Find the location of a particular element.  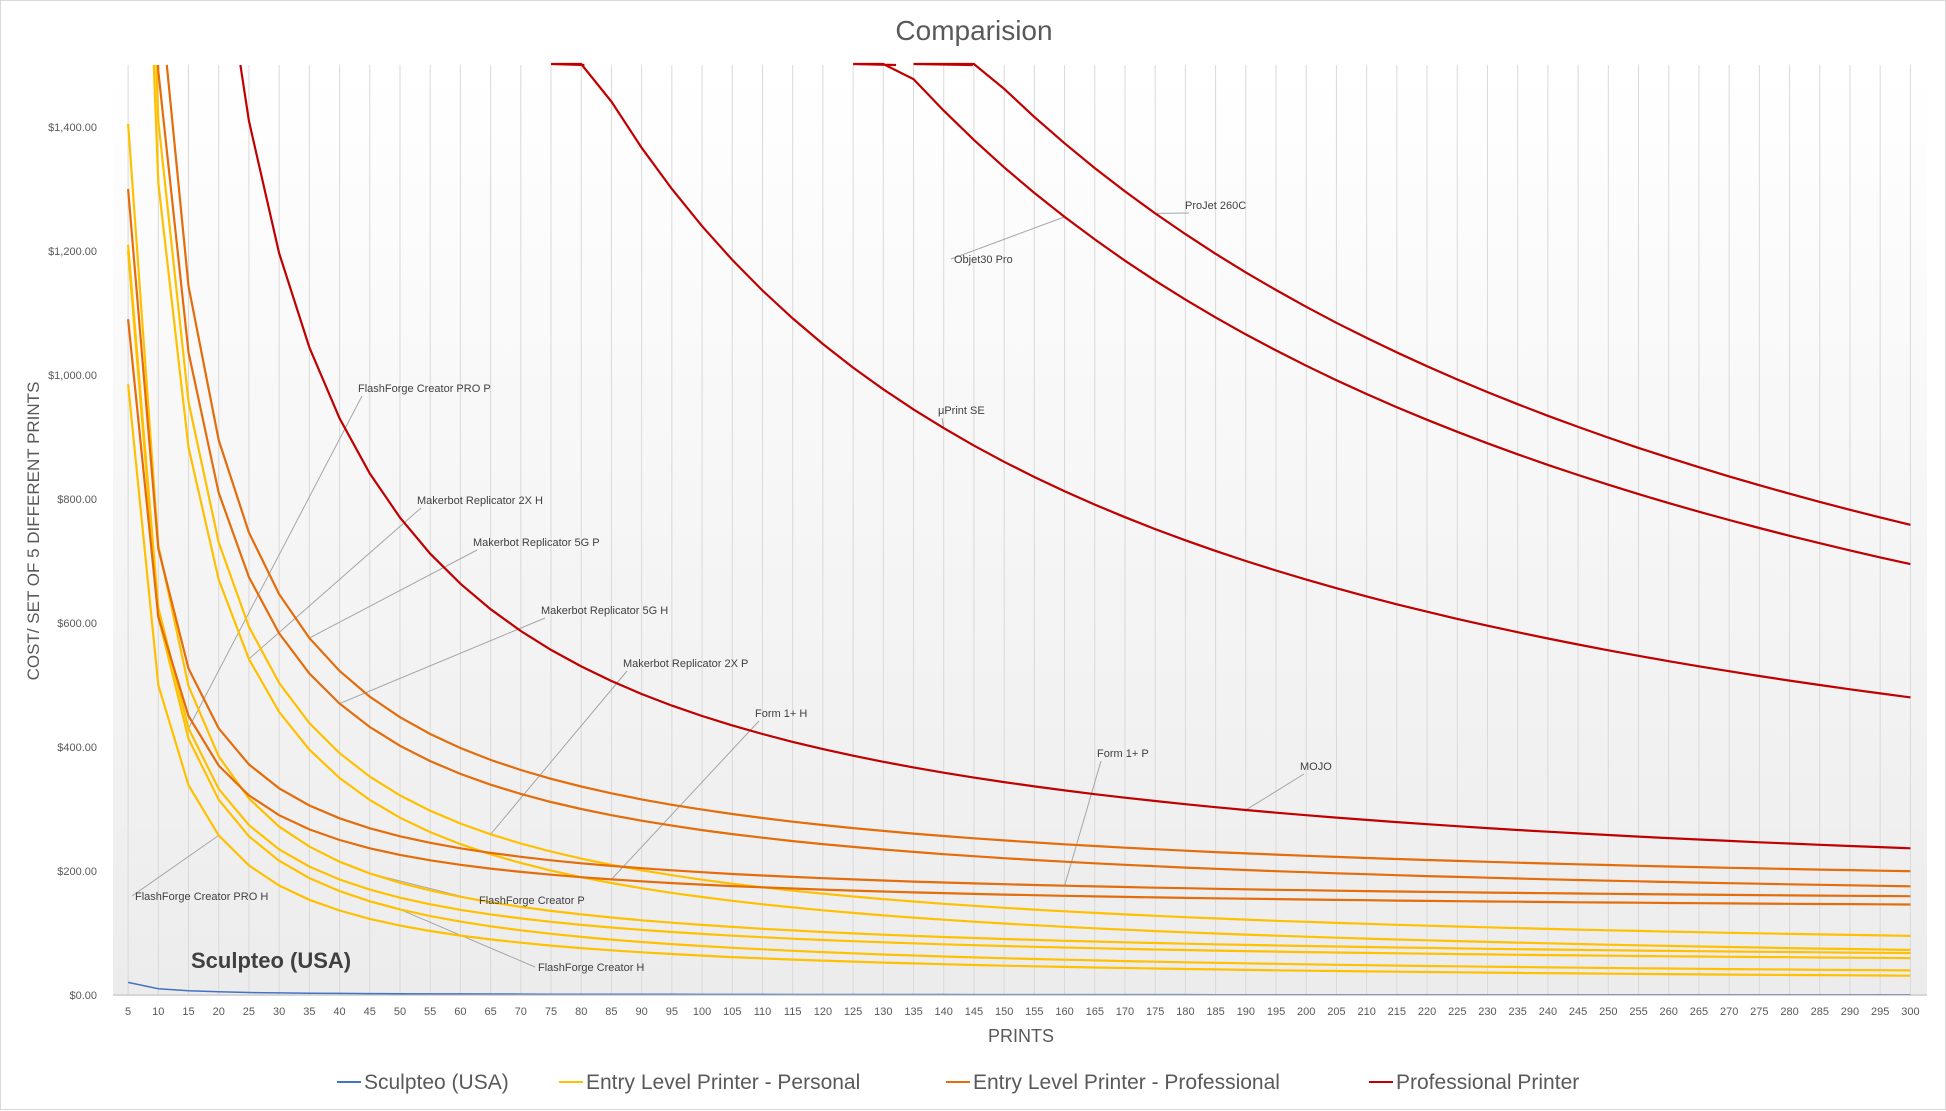

annotation-uprint-se: μPrint SE is located at coordinates (961, 411).